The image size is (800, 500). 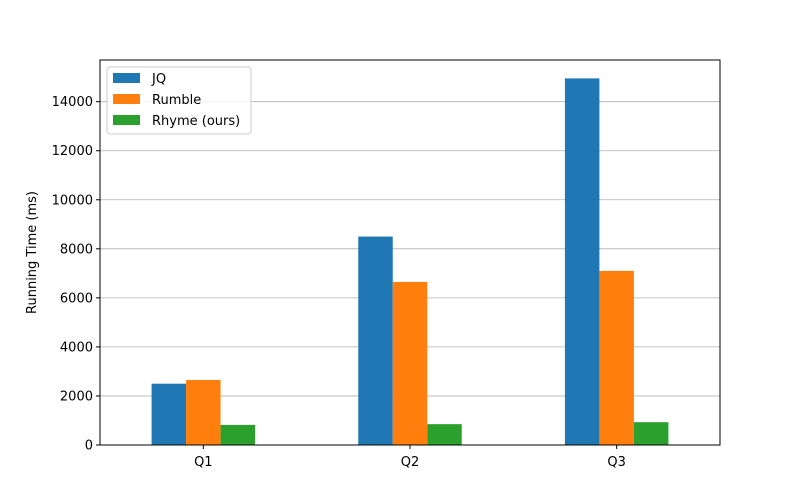 I want to click on legend-label: Rhyme (ours), so click(x=196, y=121).